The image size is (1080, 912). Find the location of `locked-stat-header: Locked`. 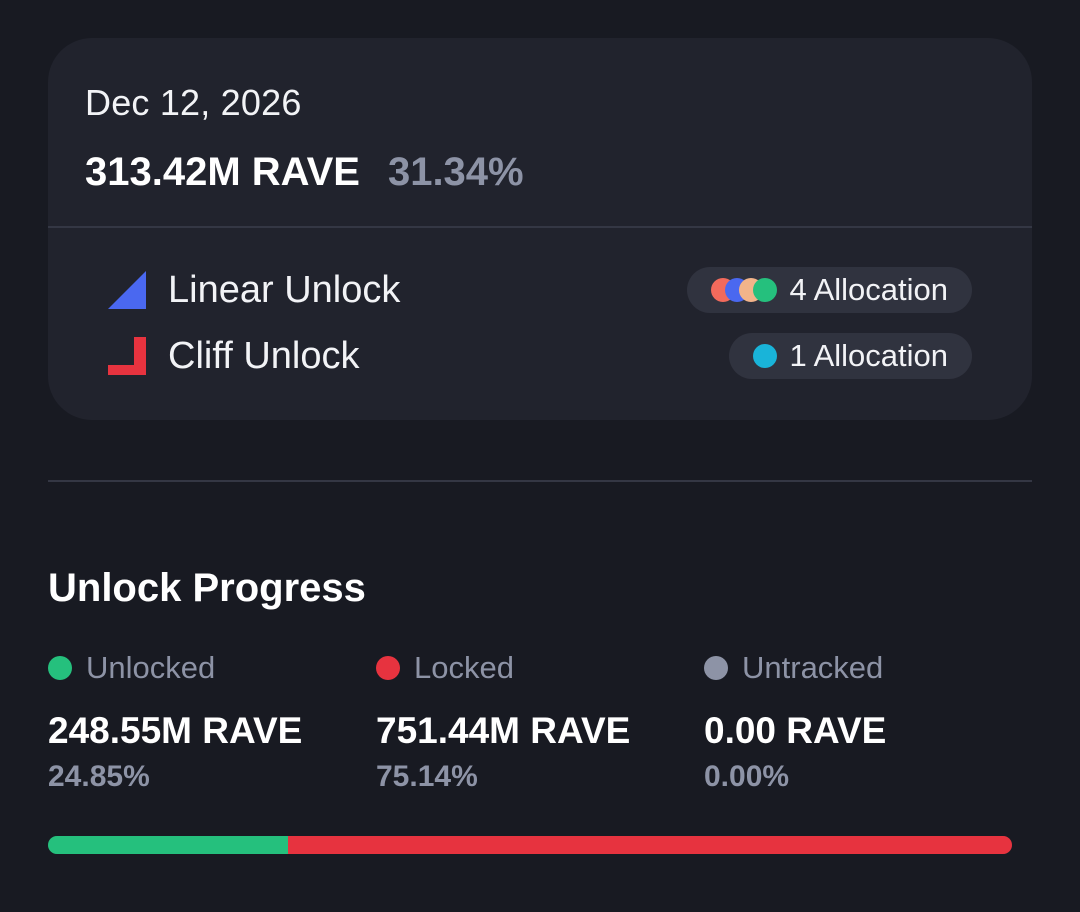

locked-stat-header: Locked is located at coordinates (503, 668).